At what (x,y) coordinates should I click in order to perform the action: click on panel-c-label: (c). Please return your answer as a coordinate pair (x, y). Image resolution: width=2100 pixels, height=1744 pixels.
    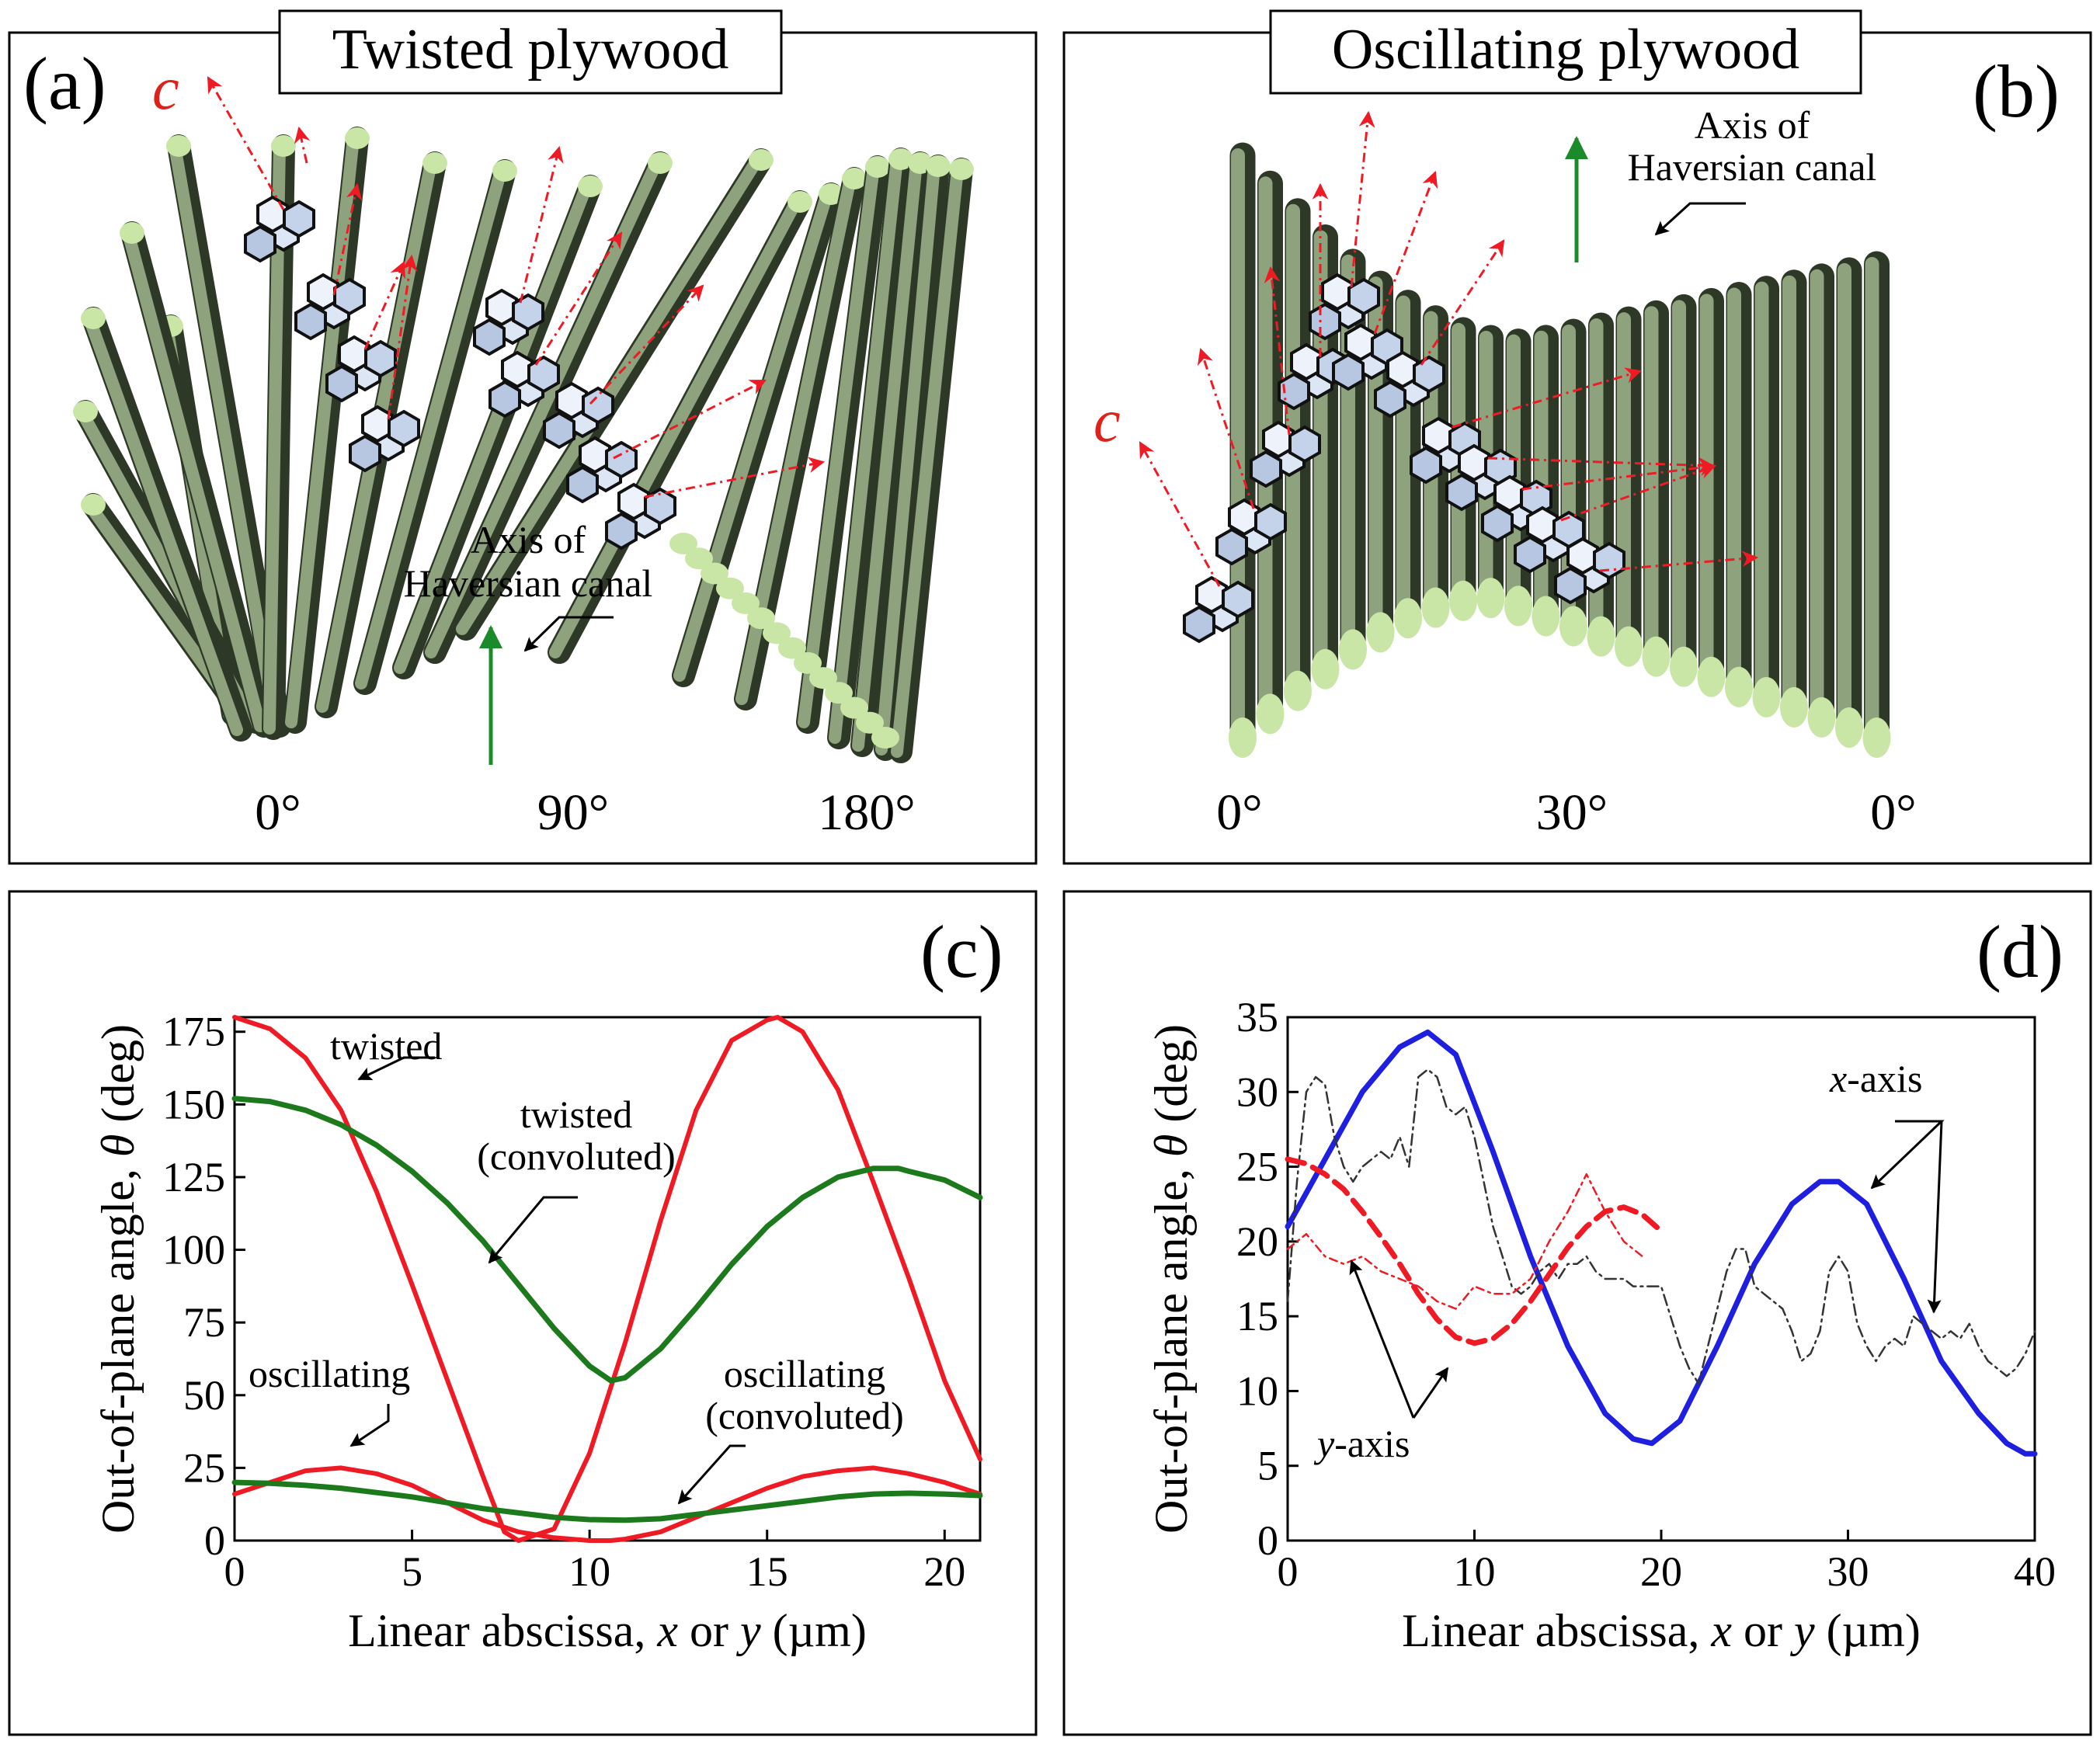
    Looking at the image, I should click on (962, 951).